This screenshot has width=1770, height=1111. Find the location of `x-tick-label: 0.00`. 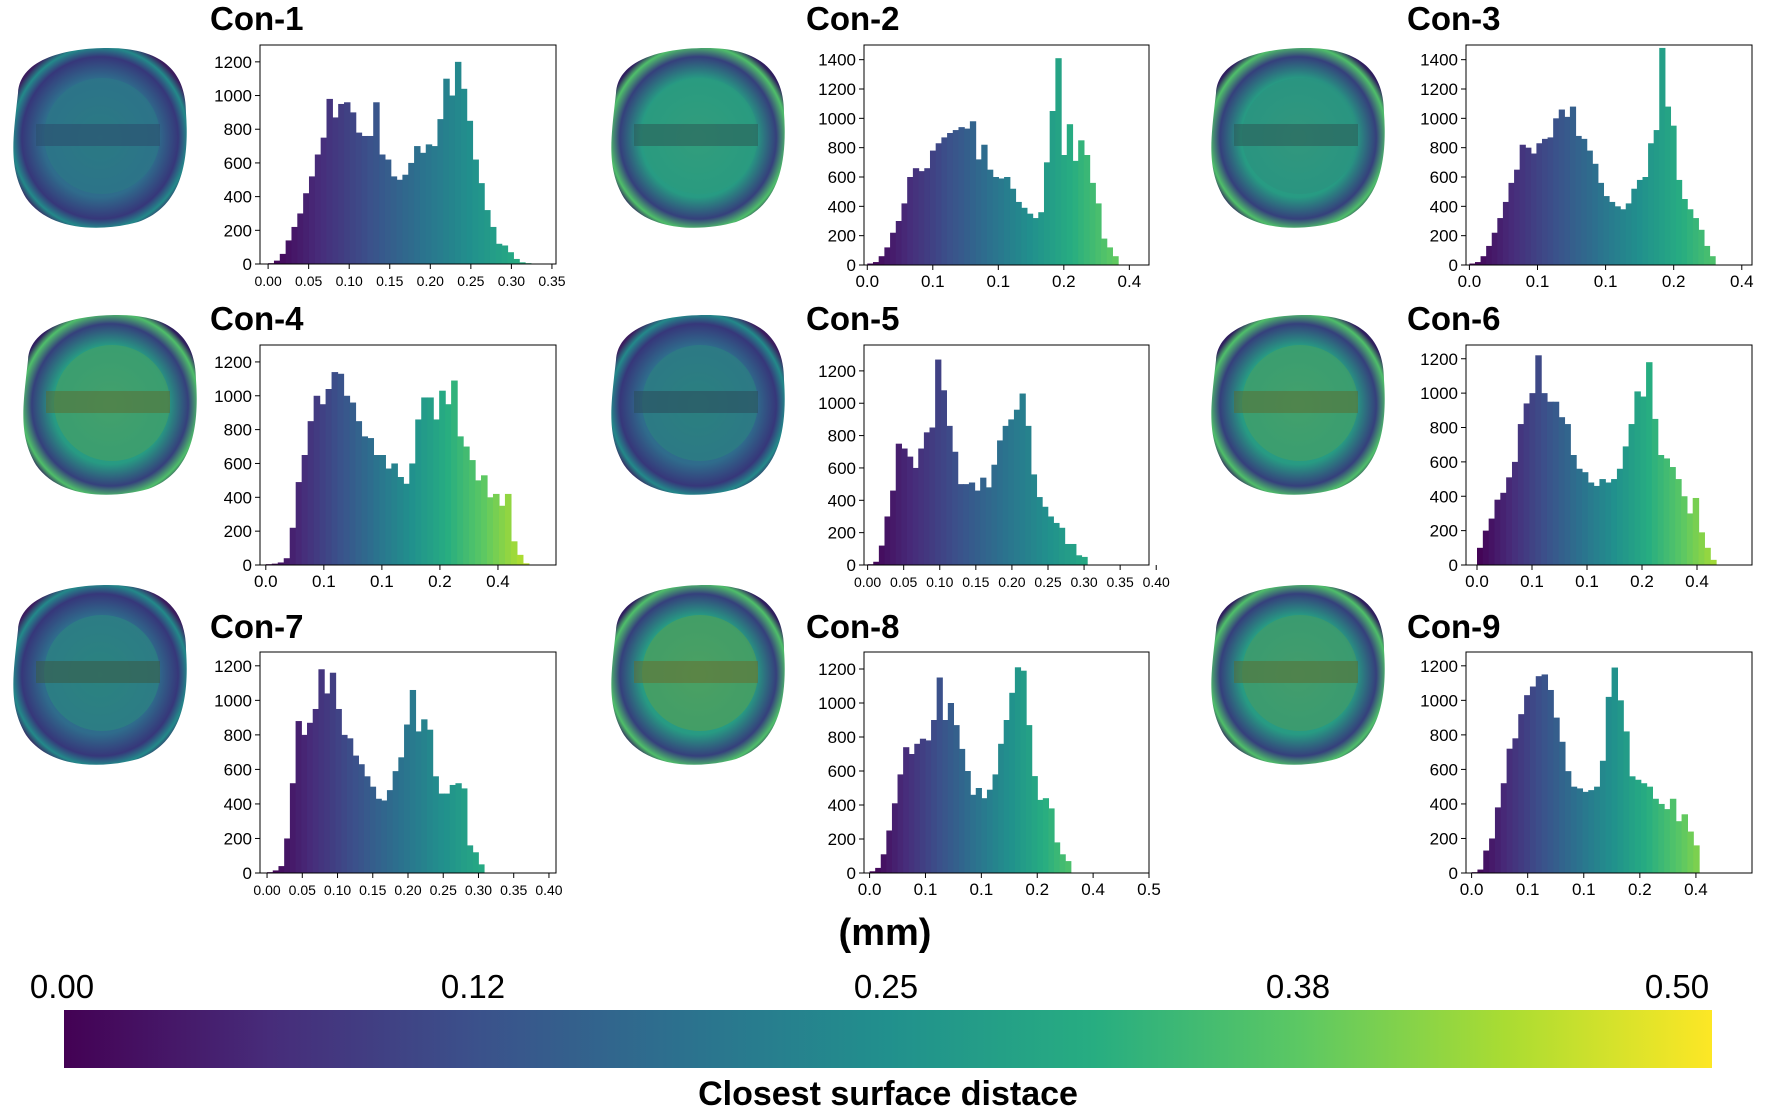

x-tick-label: 0.00 is located at coordinates (867, 582).